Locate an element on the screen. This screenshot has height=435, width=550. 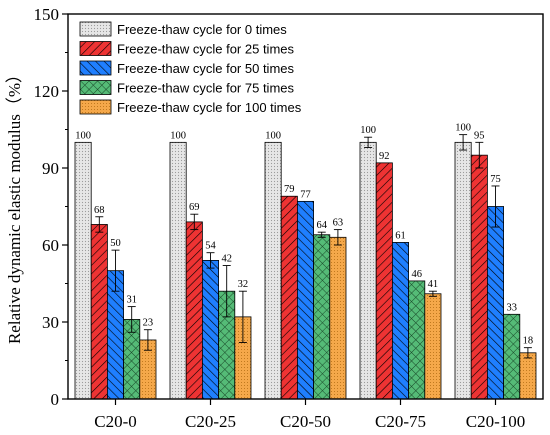
x-tick-label: C20-100 is located at coordinates (496, 421).